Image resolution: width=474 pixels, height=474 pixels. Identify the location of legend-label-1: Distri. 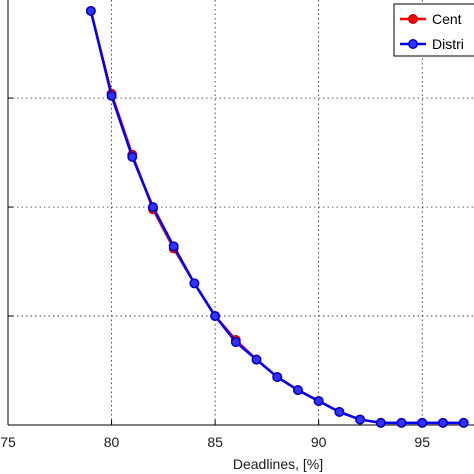
(448, 44).